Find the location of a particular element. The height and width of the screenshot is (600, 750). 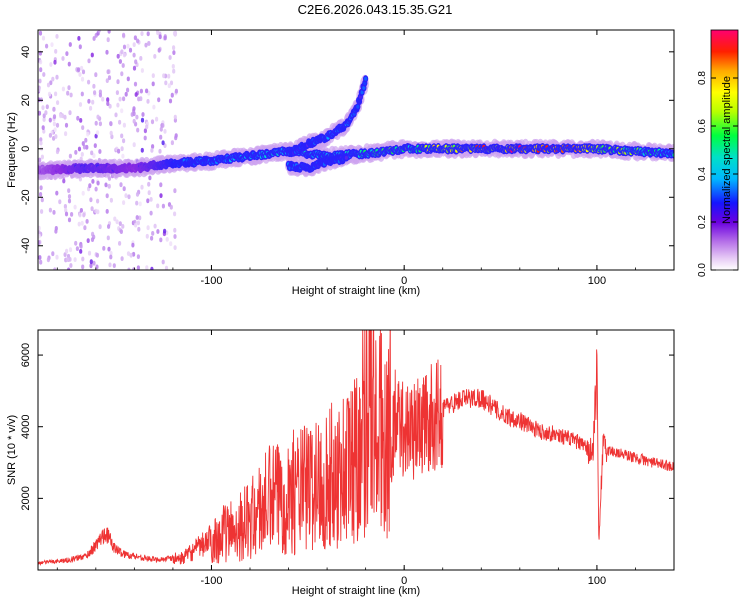

colorbar-label: Normalized spectral amplitude is located at coordinates (727, 150).